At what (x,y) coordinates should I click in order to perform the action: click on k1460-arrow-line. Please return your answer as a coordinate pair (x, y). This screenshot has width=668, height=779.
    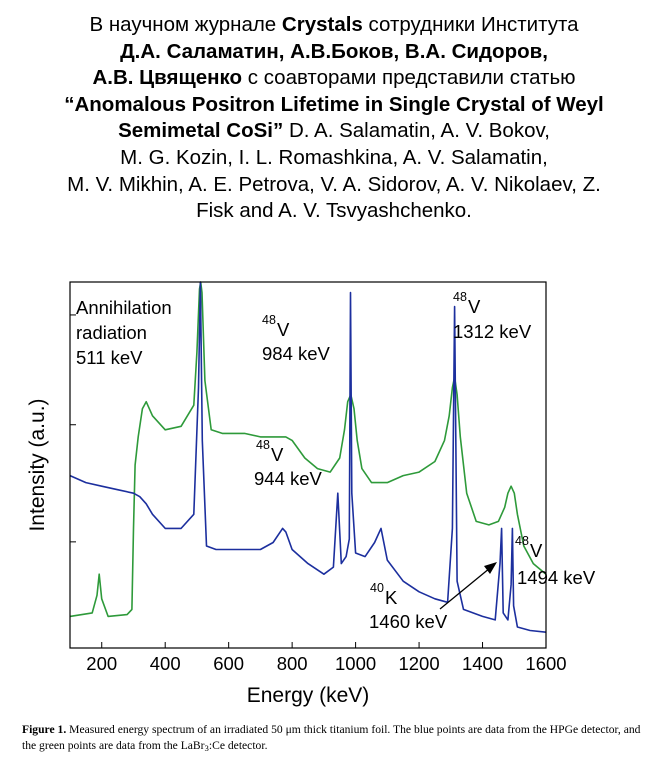
    Looking at the image, I should click on (465, 588).